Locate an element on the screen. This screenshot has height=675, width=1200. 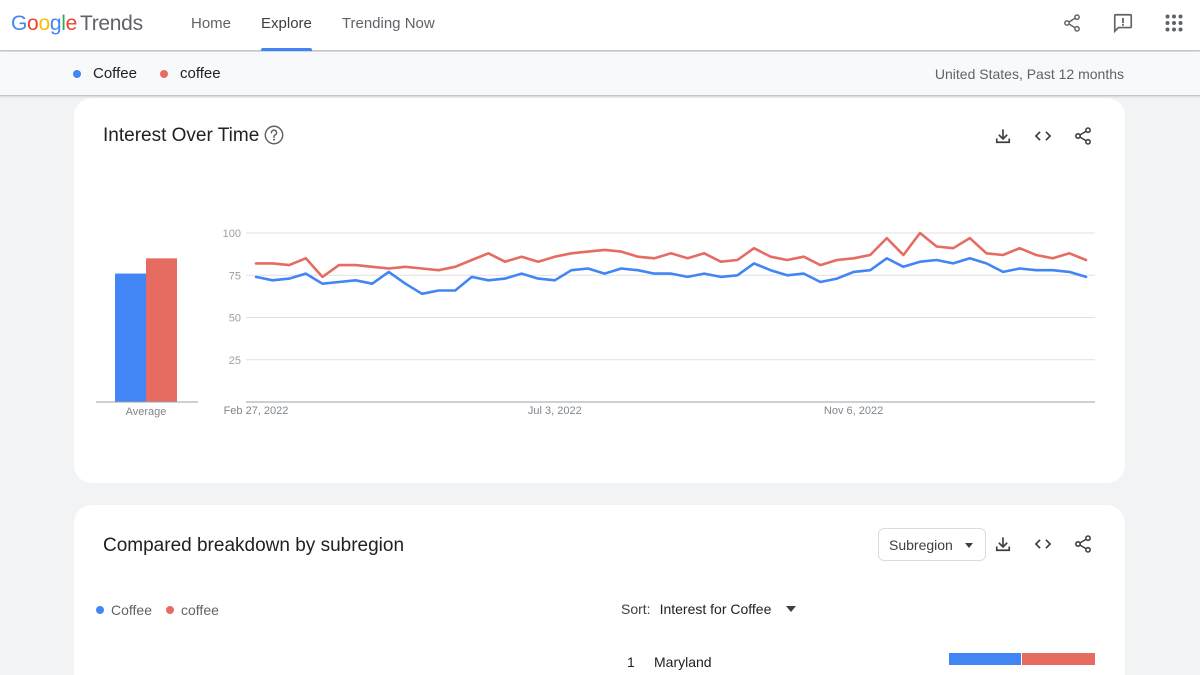
sort-value: Interest for Coffee is located at coordinates (715, 609).